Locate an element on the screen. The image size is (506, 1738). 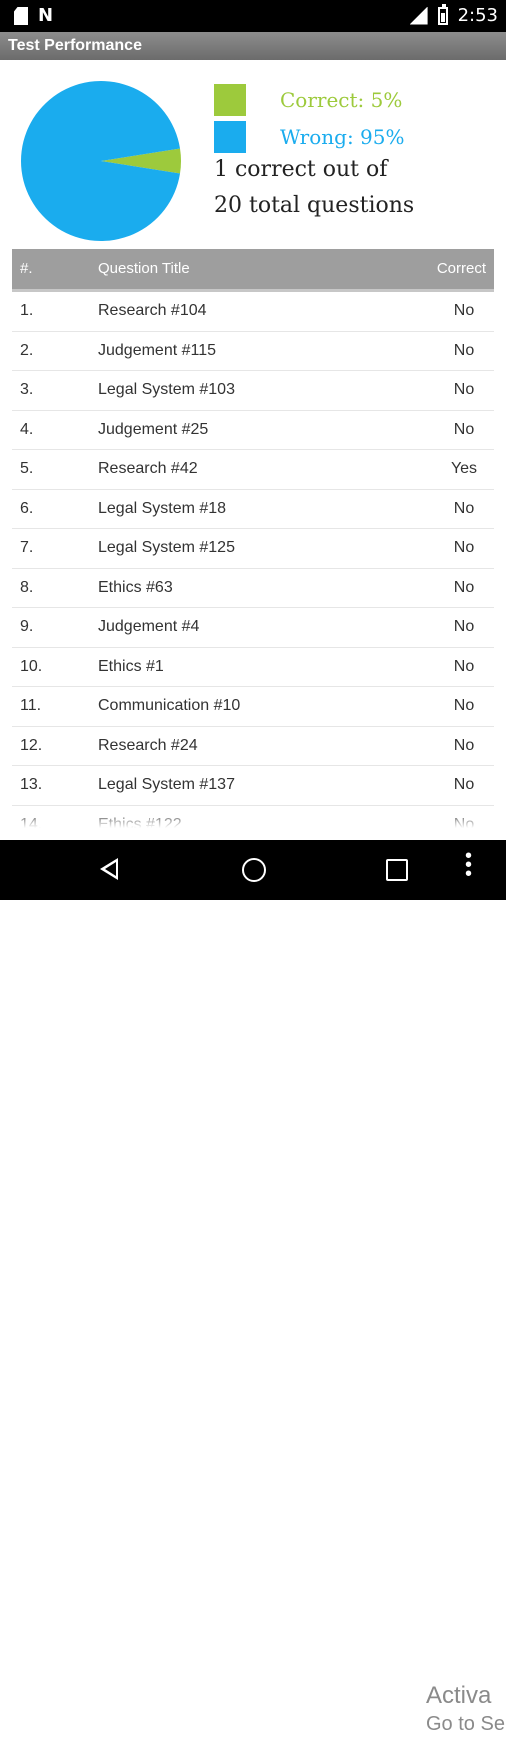
row-question-title: Research #42 is located at coordinates (148, 468).